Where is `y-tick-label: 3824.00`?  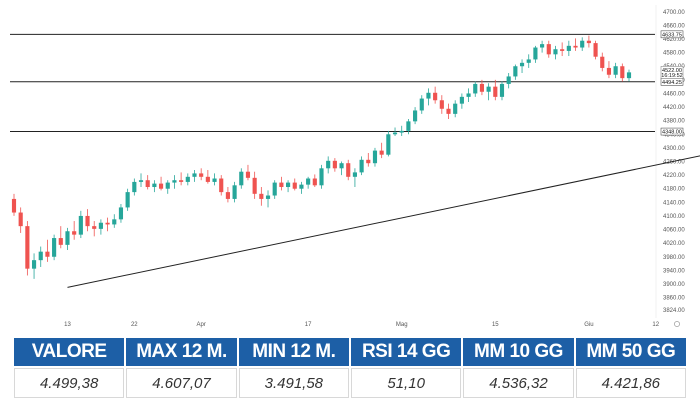 y-tick-label: 3824.00 is located at coordinates (674, 311).